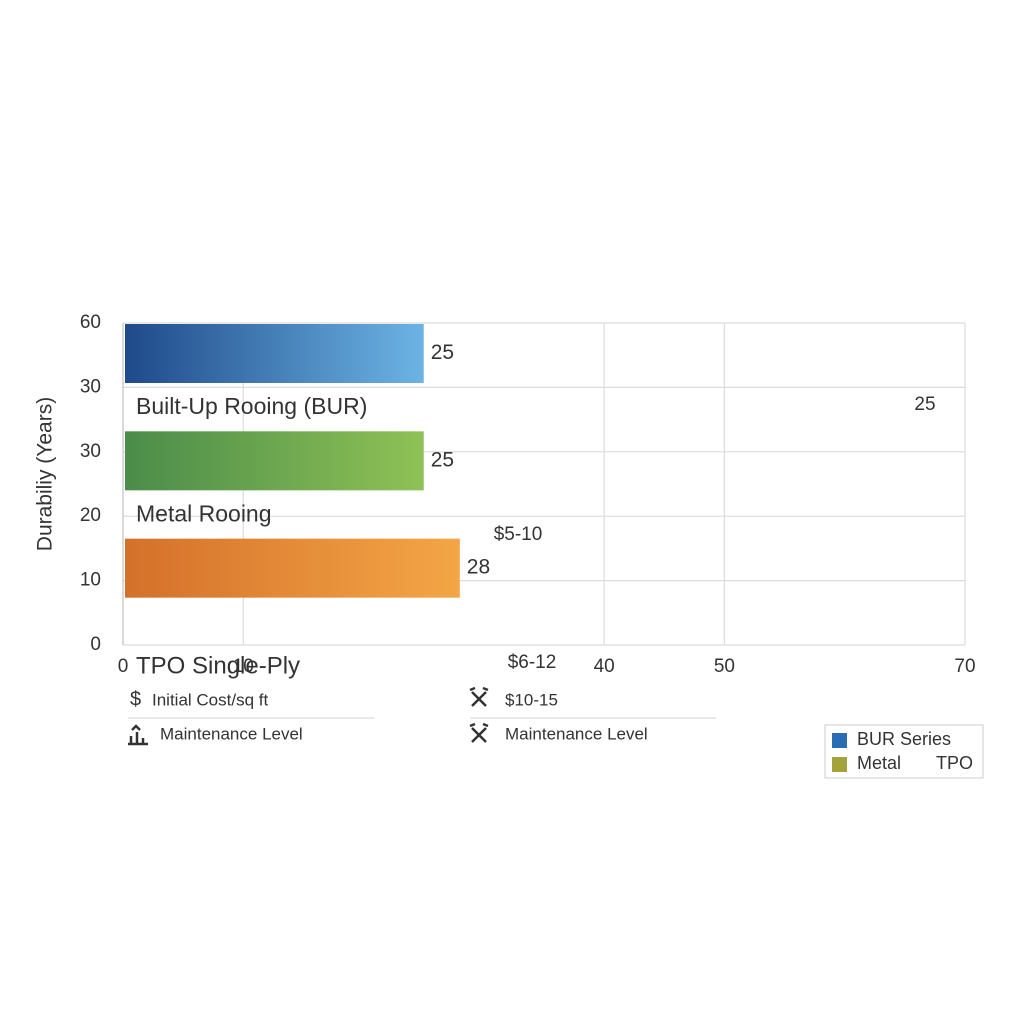  Describe the element at coordinates (904, 751) in the screenshot. I see `legend-box` at that location.